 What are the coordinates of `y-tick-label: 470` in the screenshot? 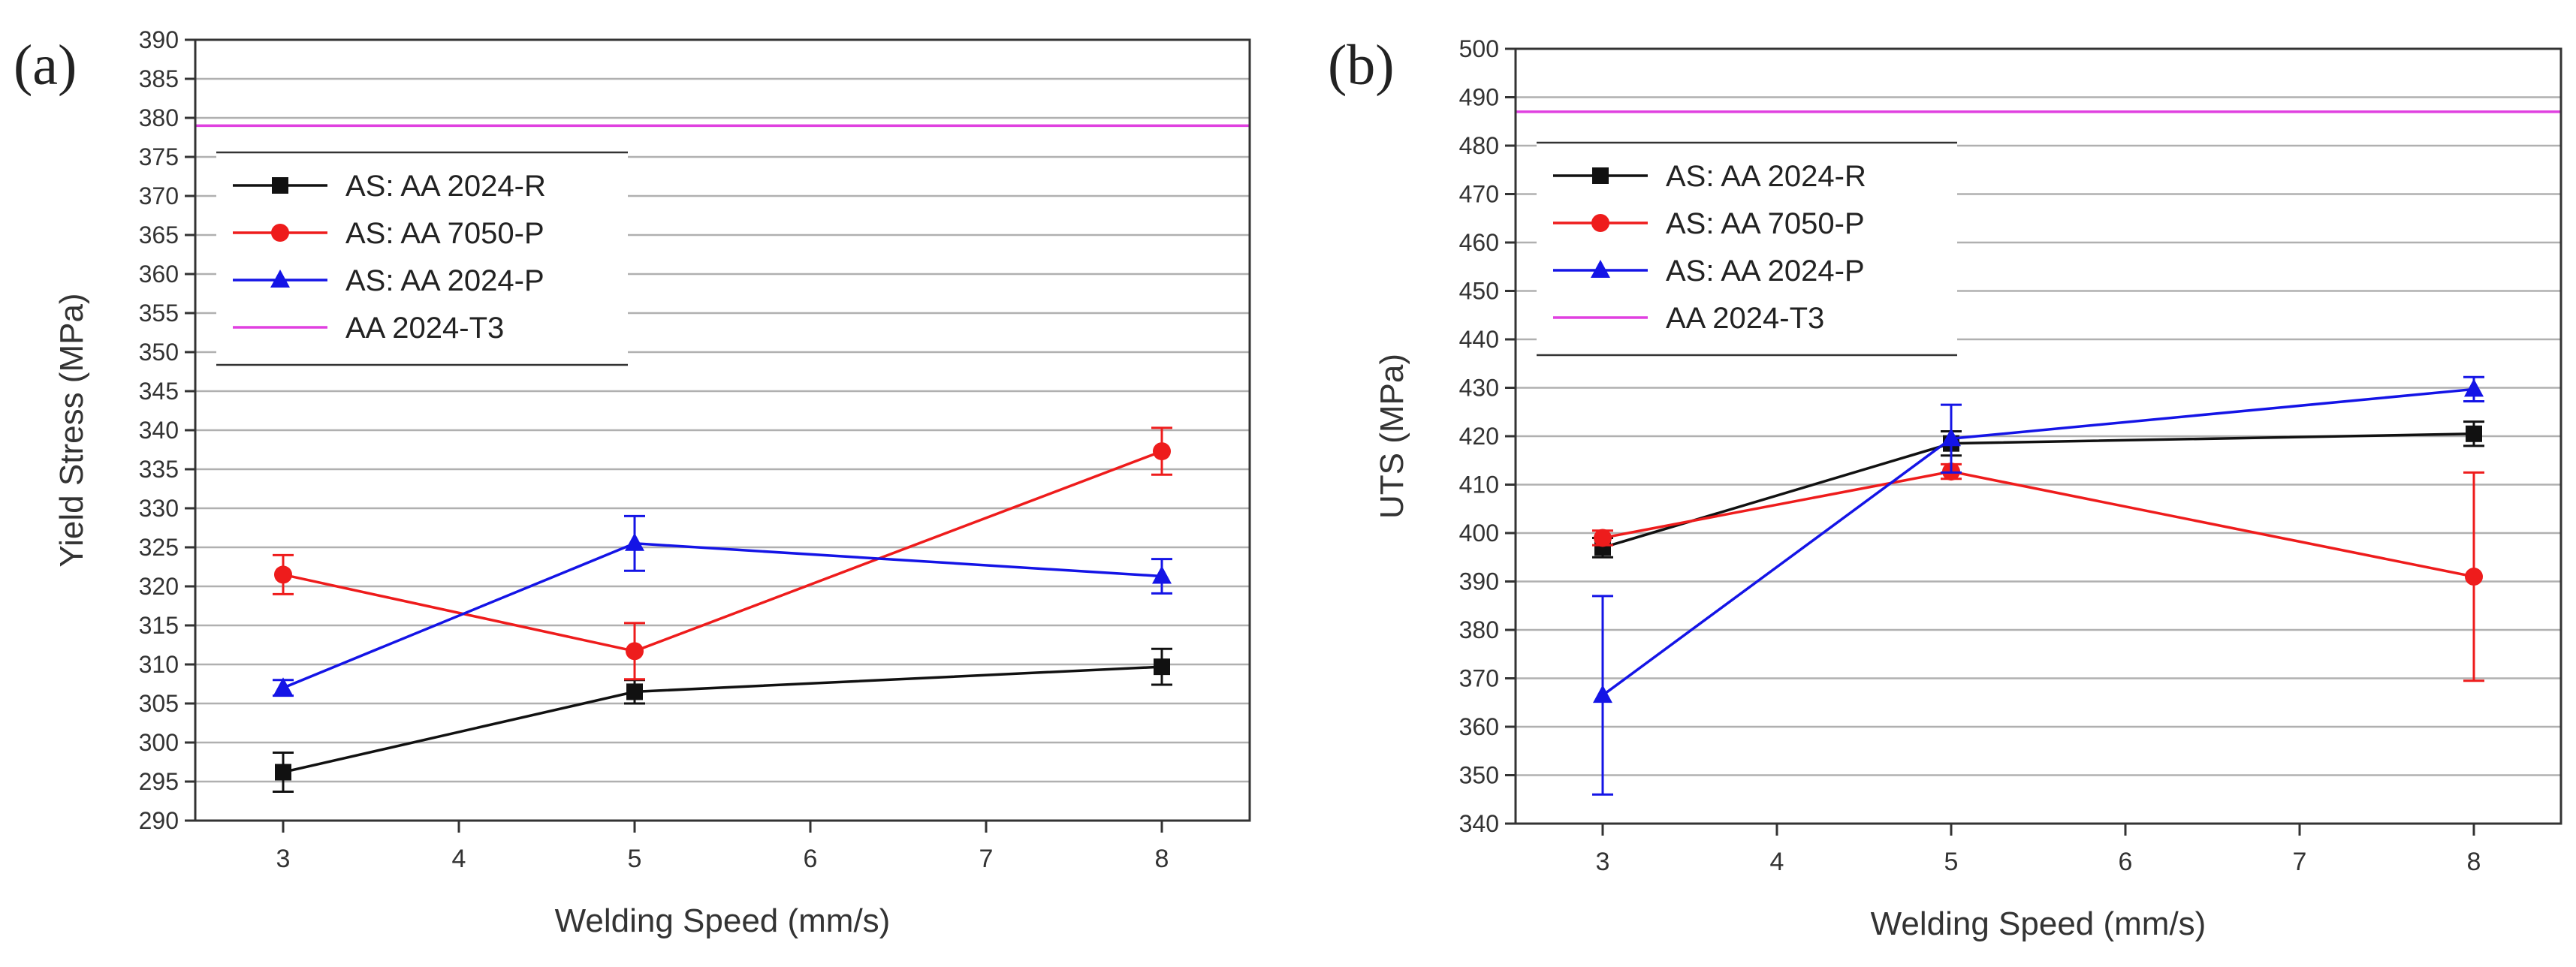 It's located at (1479, 194).